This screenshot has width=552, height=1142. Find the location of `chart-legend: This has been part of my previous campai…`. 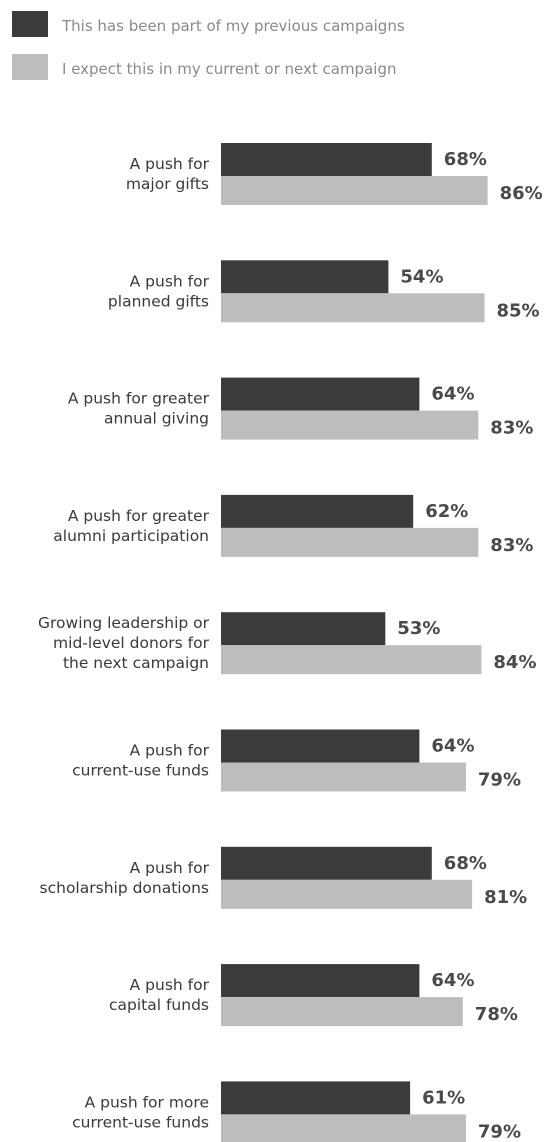

chart-legend: This has been part of my previous campai… is located at coordinates (208, 45).